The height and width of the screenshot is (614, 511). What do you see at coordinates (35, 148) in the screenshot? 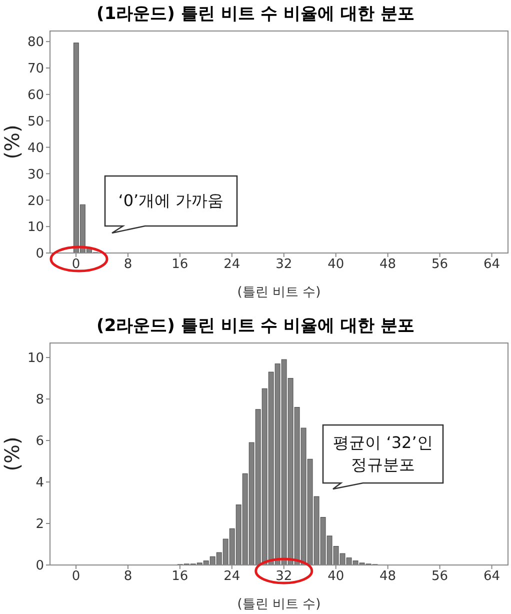
I see `y-tick-label: 40` at bounding box center [35, 148].